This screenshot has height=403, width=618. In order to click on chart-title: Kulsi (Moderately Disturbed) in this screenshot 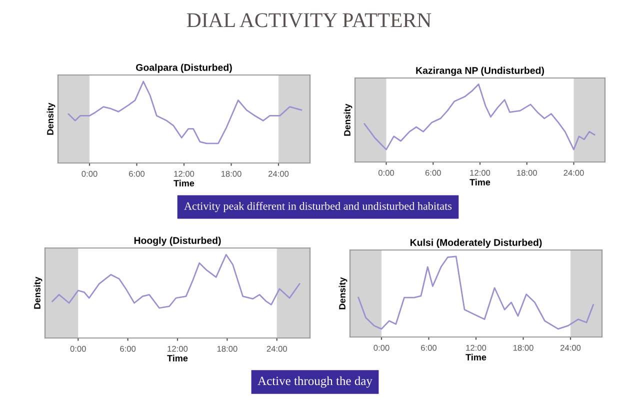, I will do `click(476, 243)`.